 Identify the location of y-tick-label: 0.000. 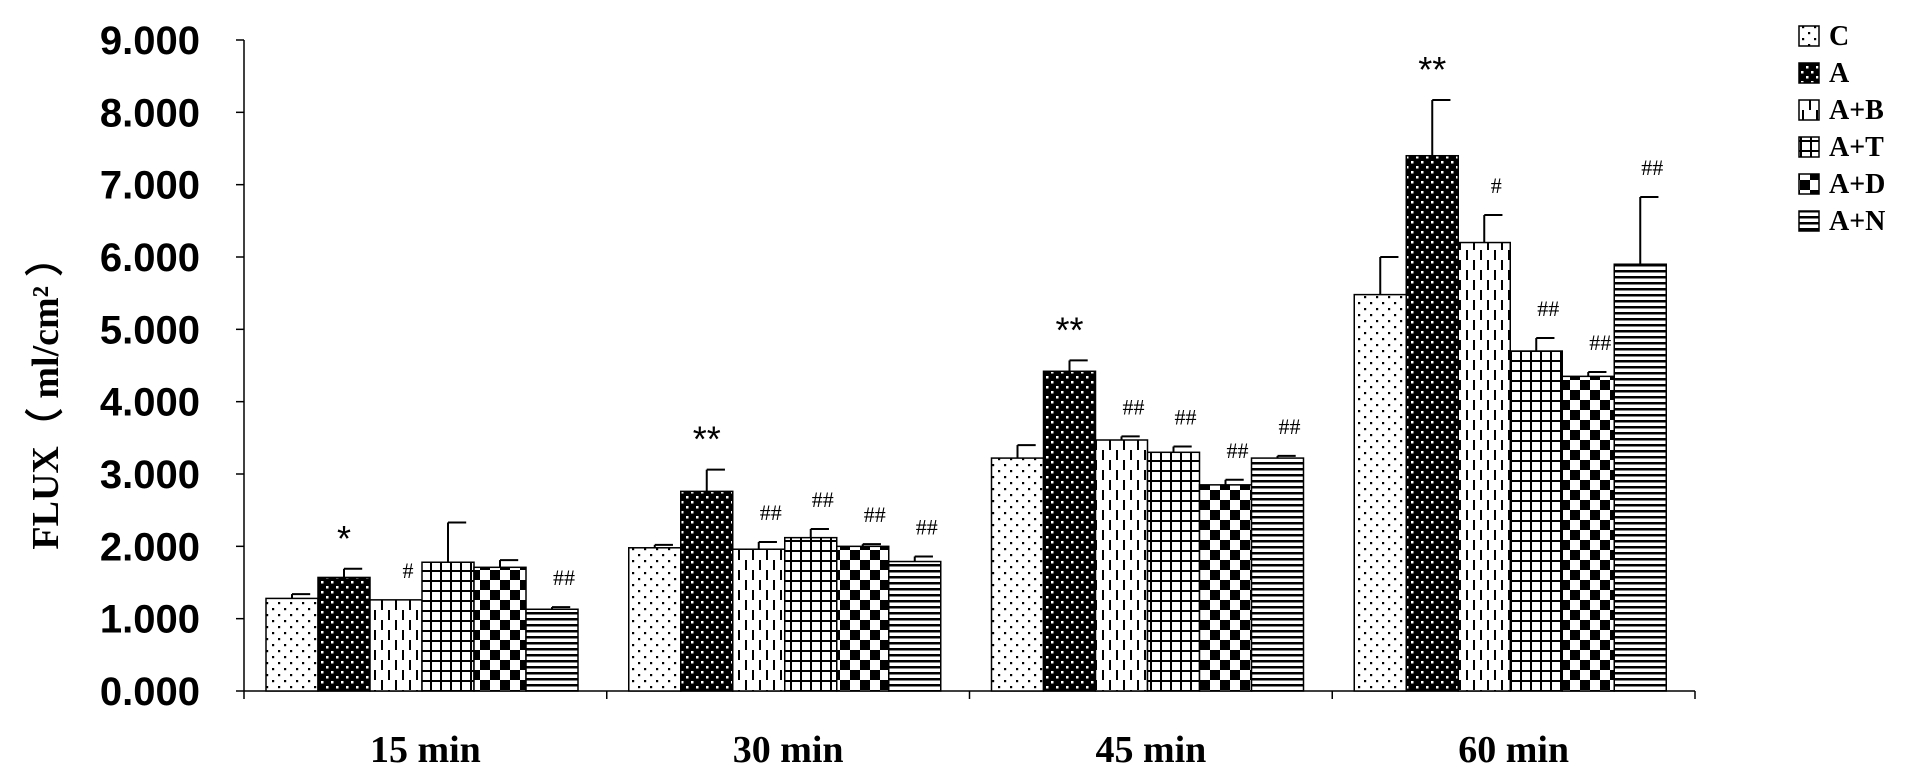
(150, 692).